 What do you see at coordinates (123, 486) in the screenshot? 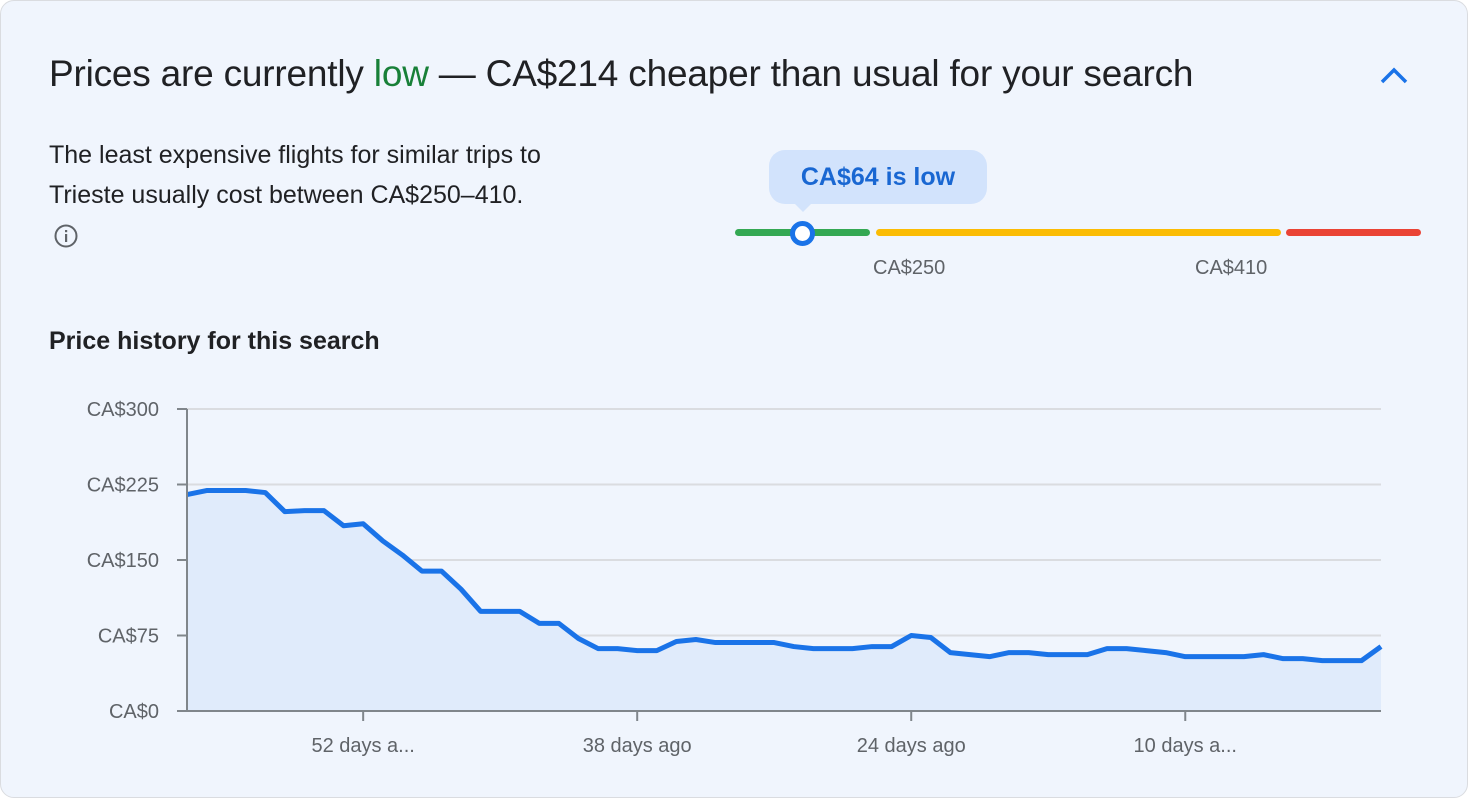
I see `y-tick-label: CA$225` at bounding box center [123, 486].